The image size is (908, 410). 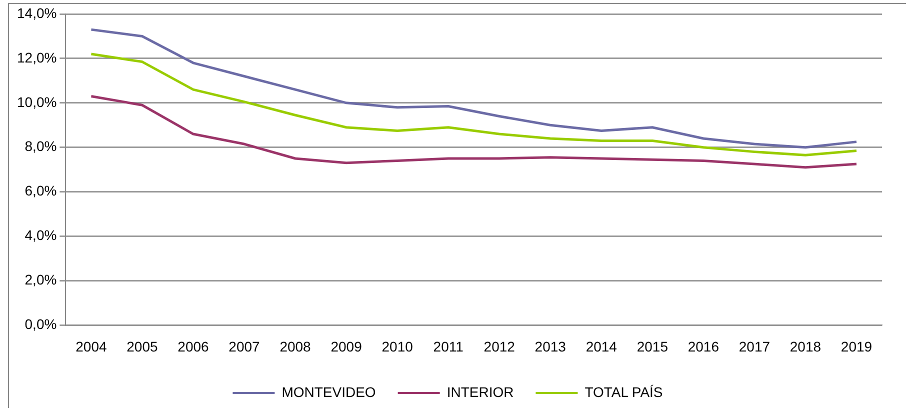 I want to click on x-tick-label: 2019, so click(x=856, y=346).